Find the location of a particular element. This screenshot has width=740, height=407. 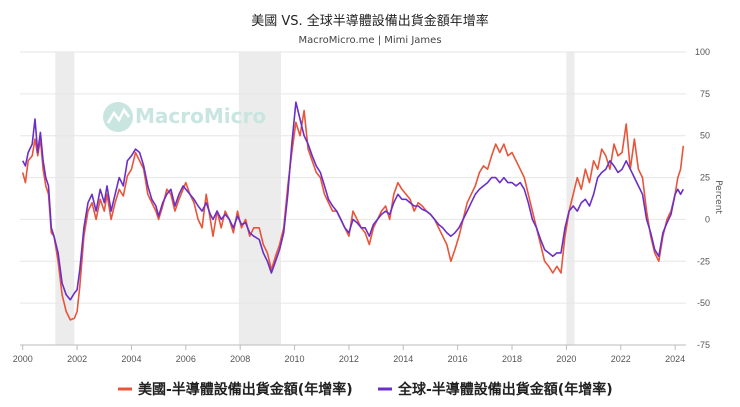

chart-title: 美國 VS. 全球半導體設備出貨金額年增率 is located at coordinates (370, 21).